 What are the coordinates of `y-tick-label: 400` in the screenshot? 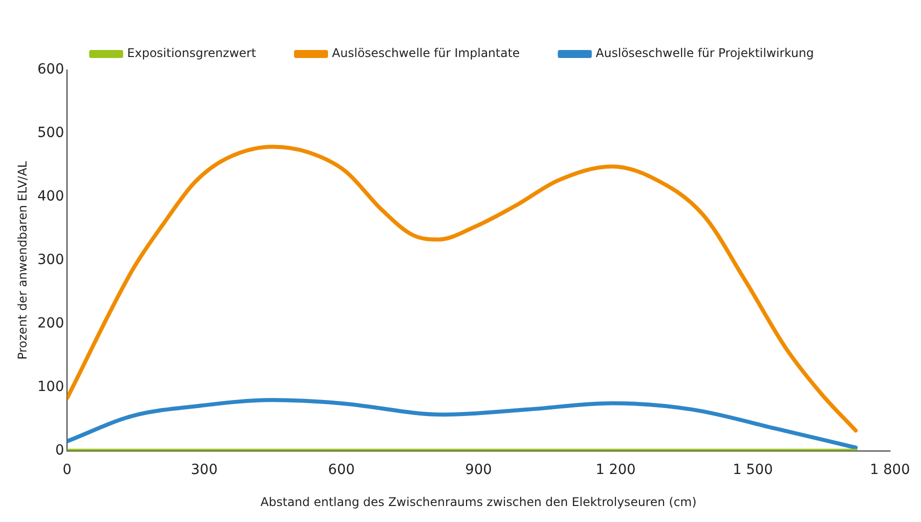 It's located at (50, 196).